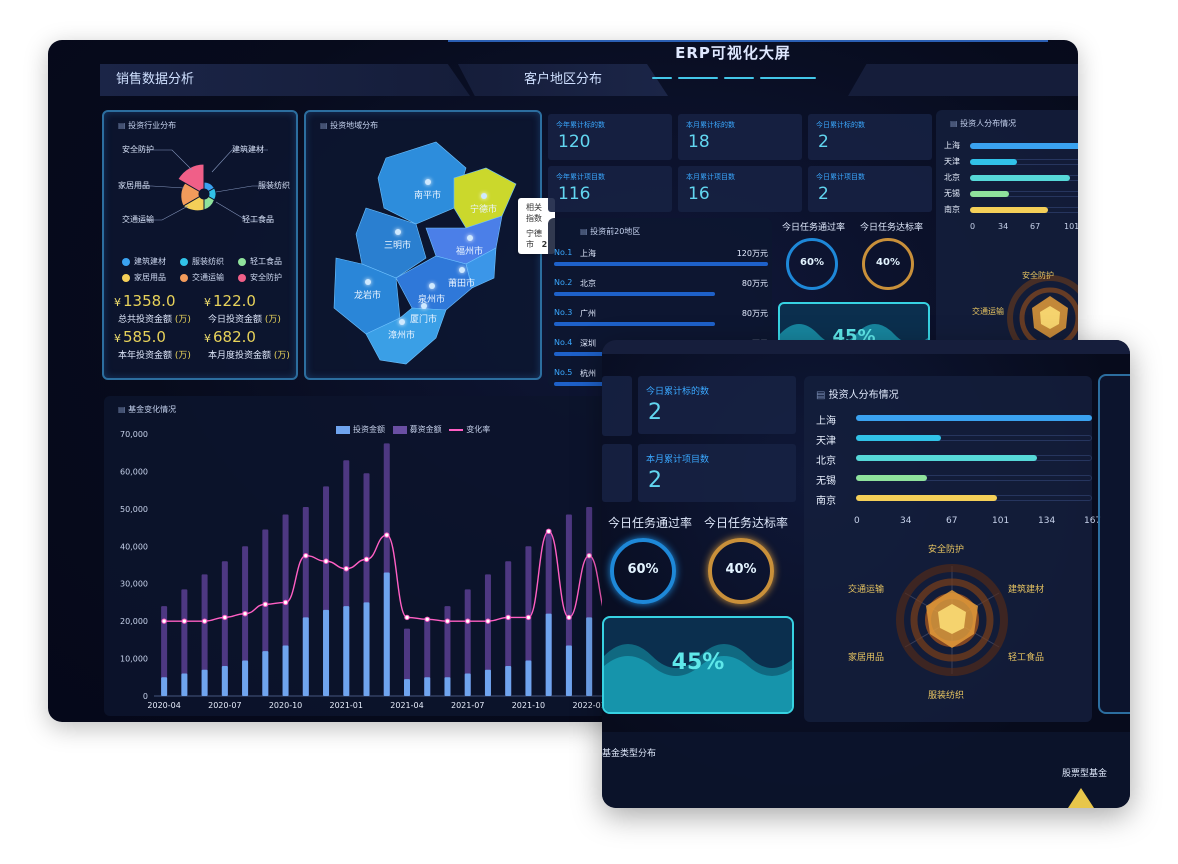  What do you see at coordinates (431, 294) in the screenshot?
I see `map-city-label: 泉州市` at bounding box center [431, 294].